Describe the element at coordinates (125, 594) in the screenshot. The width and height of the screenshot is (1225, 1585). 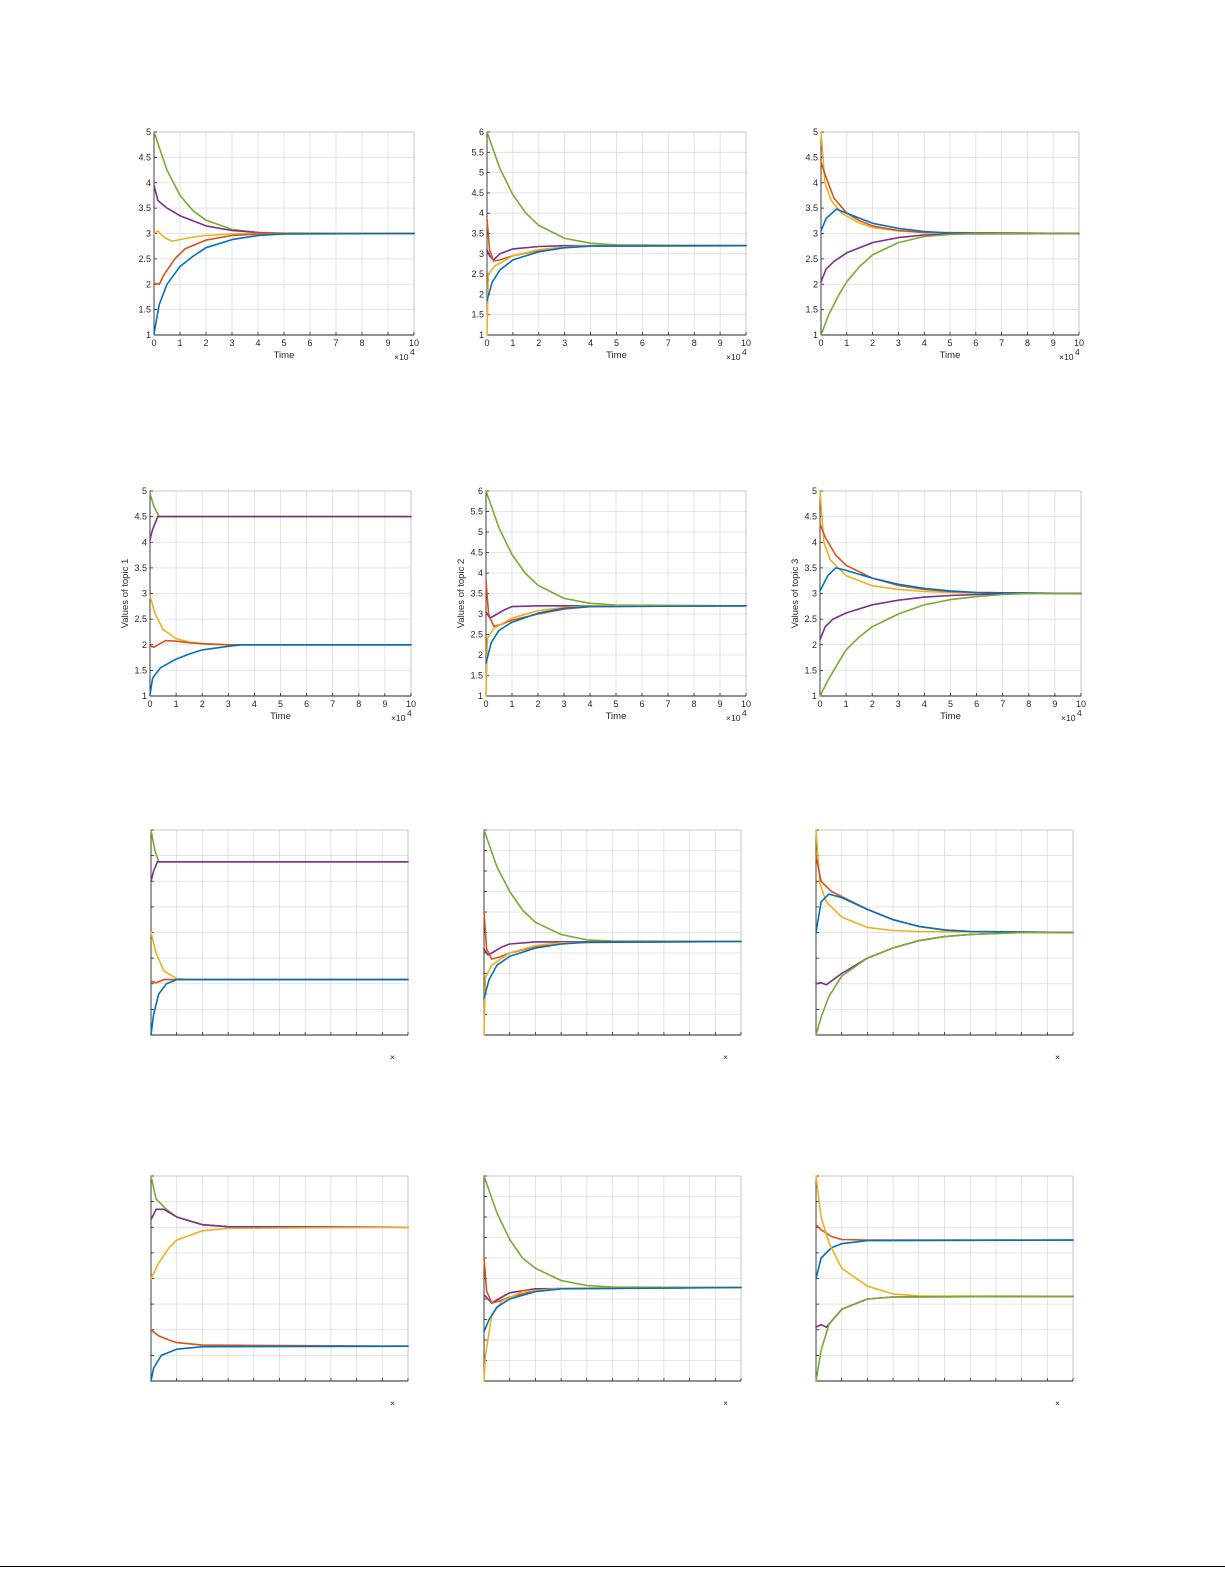
I see `y-axis-label: Values of topic 1` at that location.